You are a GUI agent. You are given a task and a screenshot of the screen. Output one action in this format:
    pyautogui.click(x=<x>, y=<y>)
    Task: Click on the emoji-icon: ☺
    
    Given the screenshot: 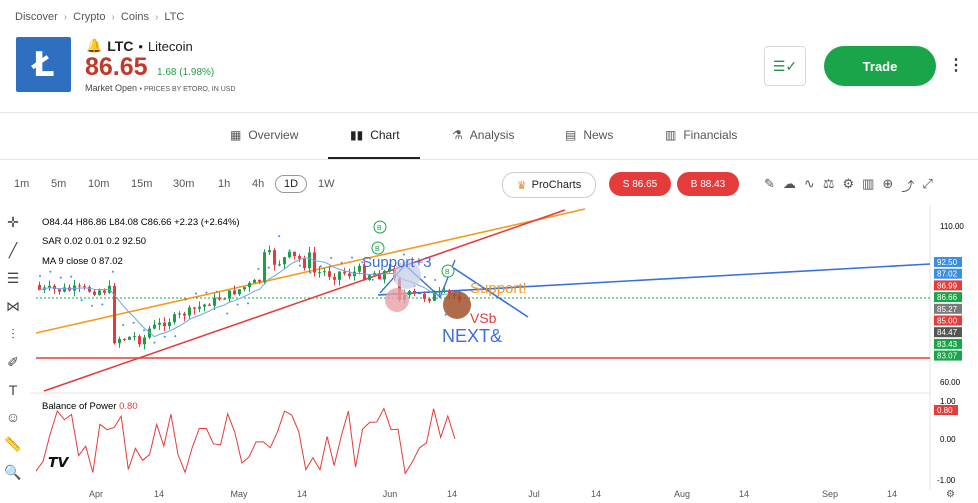 What is the action you would take?
    pyautogui.click(x=13, y=417)
    